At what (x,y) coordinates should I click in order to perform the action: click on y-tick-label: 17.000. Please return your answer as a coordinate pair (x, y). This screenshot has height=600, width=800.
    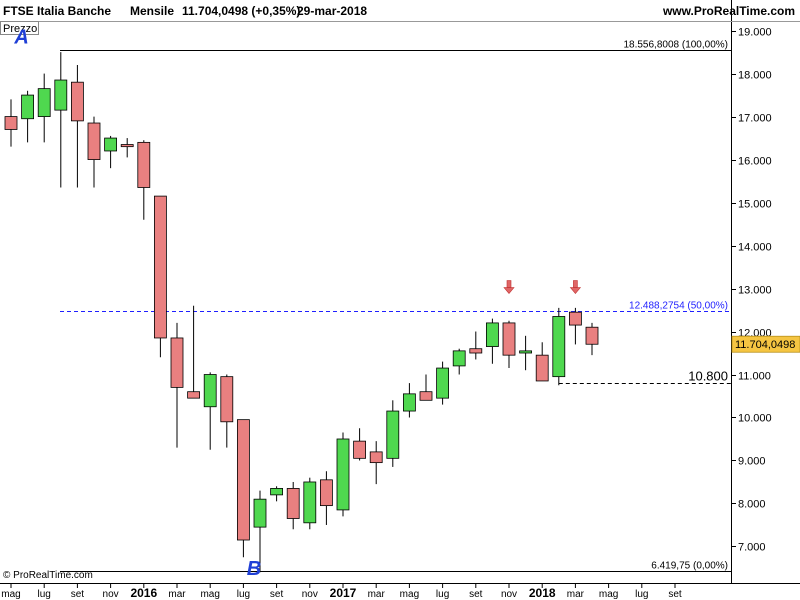
    Looking at the image, I should click on (755, 119).